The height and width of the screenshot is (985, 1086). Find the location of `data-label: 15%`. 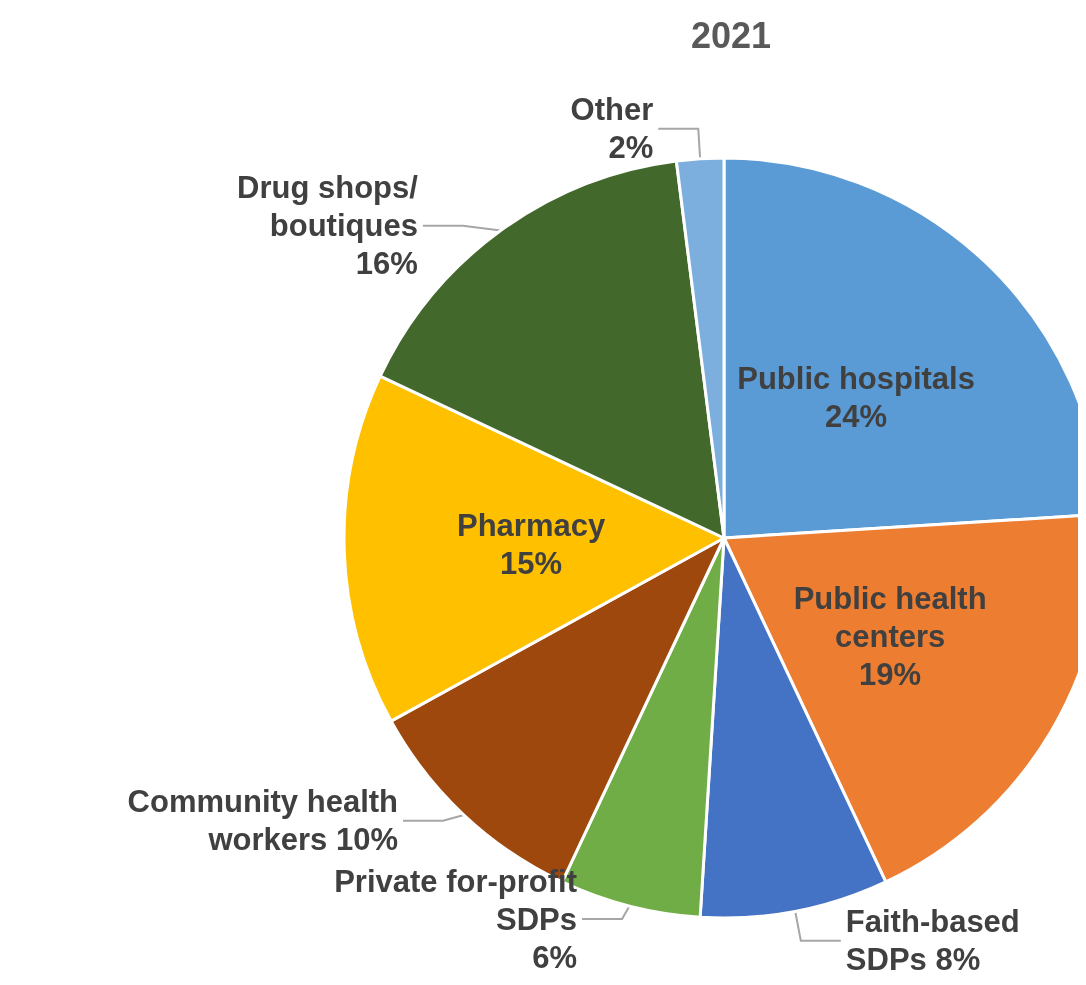

data-label: 15% is located at coordinates (531, 563).